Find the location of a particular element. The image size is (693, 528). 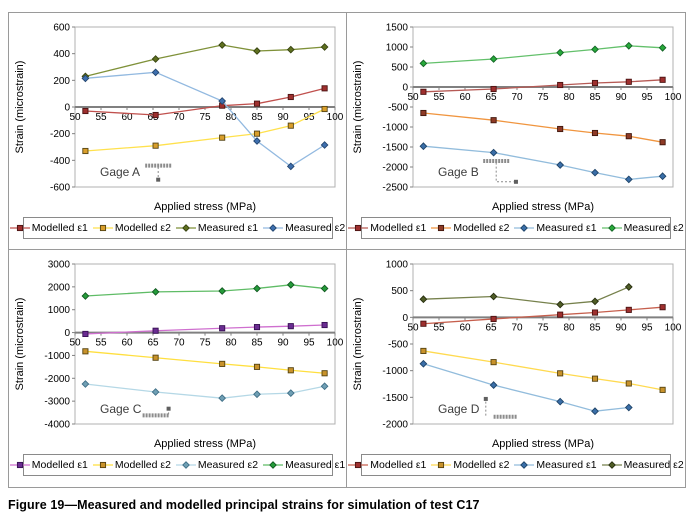

gage-label: Gage A is located at coordinates (120, 172).